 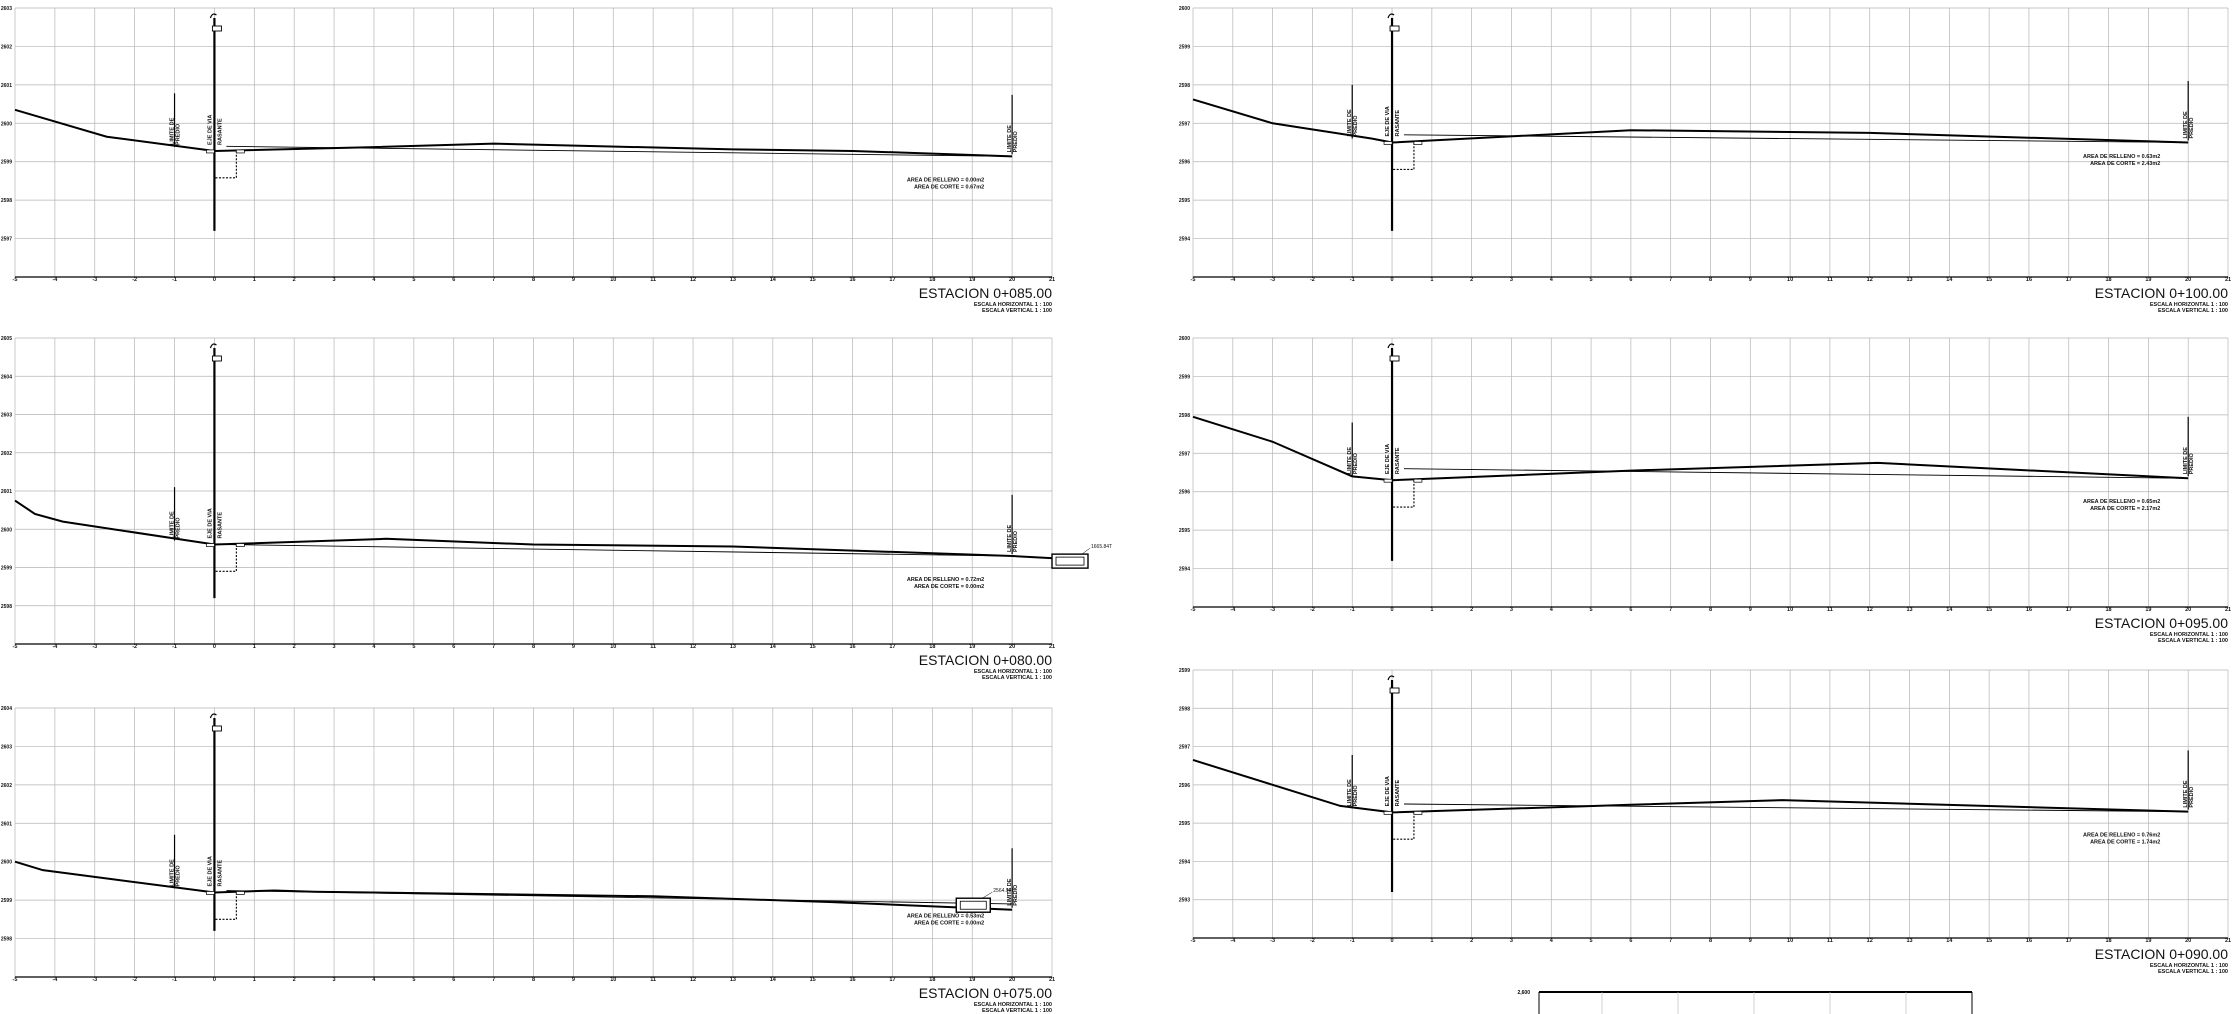 What do you see at coordinates (1352, 941) in the screenshot?
I see `x-tick-label: -1` at bounding box center [1352, 941].